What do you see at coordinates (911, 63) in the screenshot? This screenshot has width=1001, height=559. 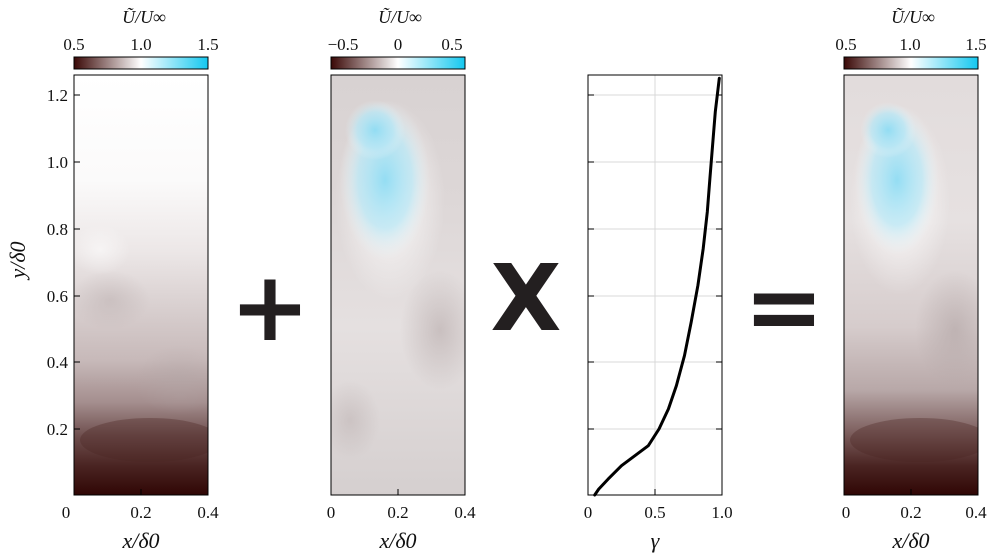 I see `colorbar-right-gradient` at bounding box center [911, 63].